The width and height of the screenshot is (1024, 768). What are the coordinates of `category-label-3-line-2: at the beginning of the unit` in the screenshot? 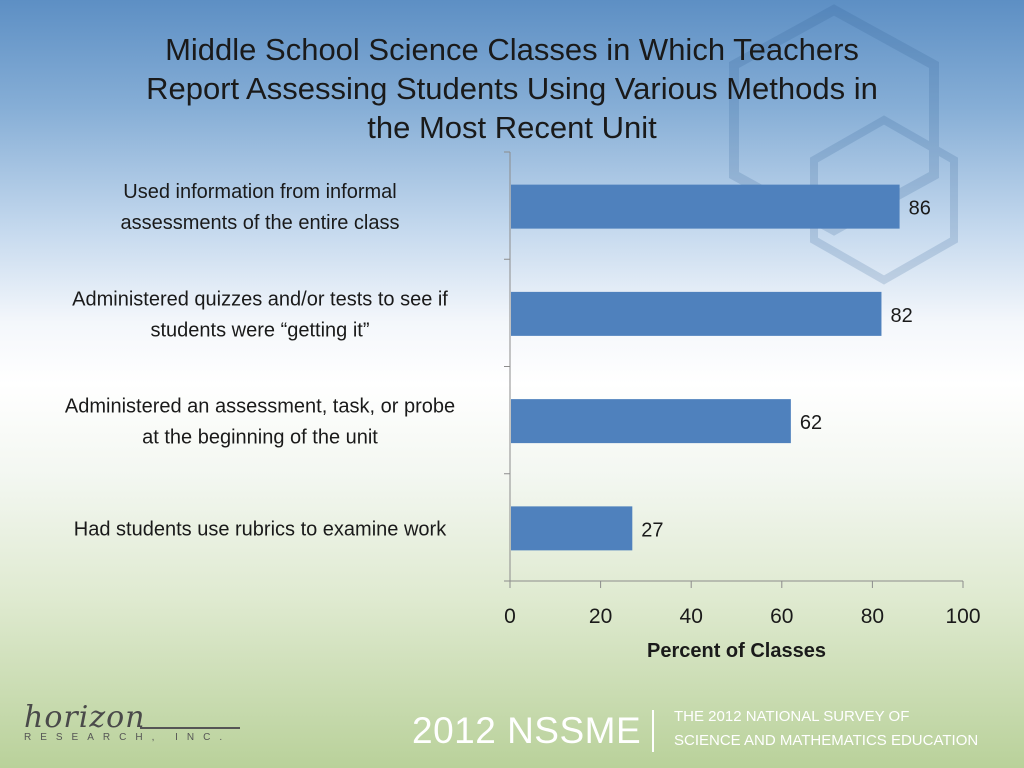 It's located at (260, 438).